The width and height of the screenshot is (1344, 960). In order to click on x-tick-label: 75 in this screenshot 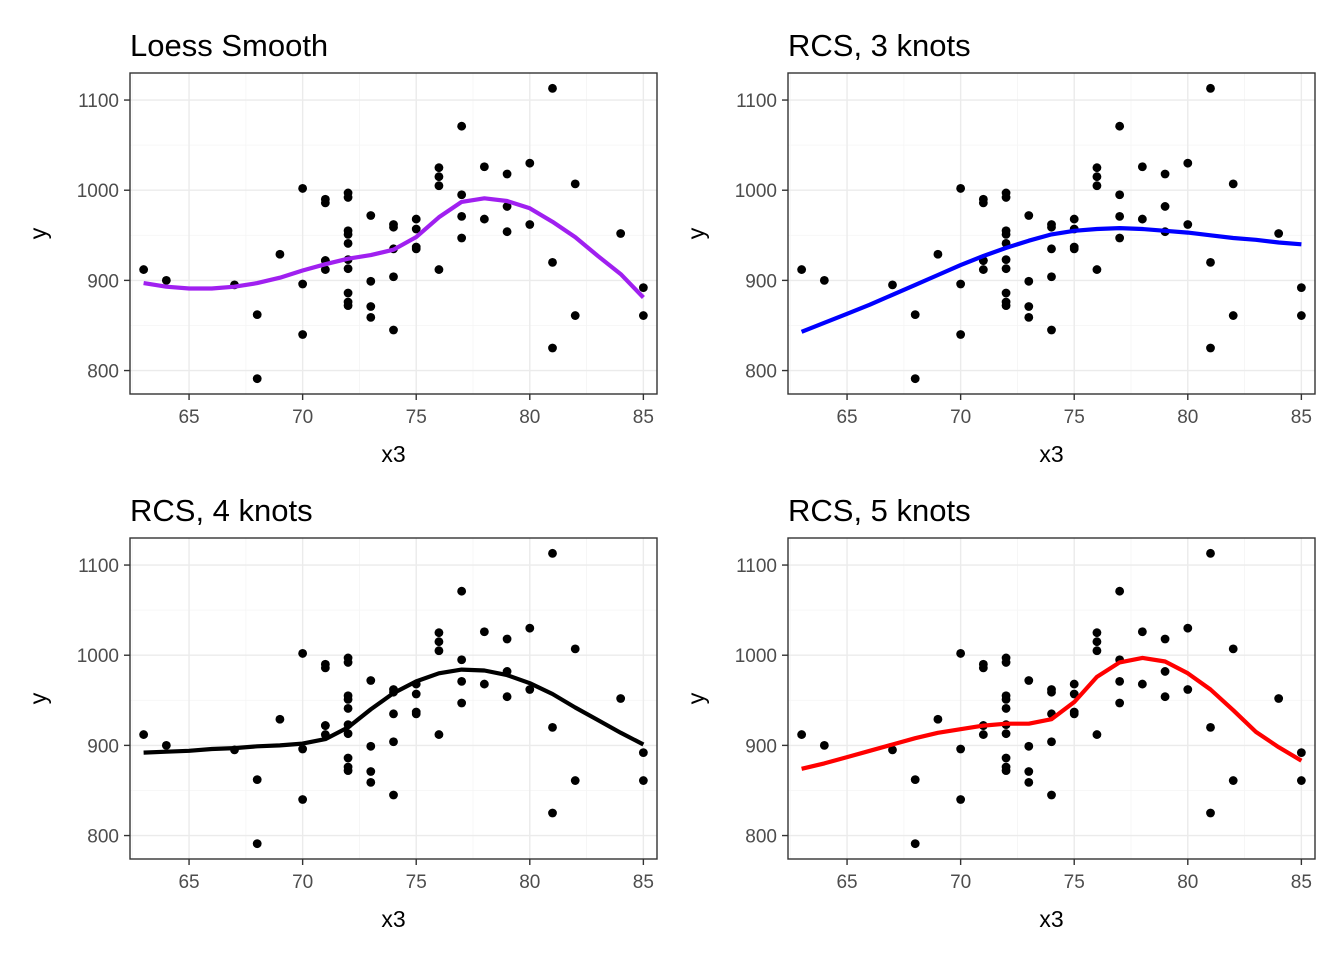, I will do `click(416, 882)`.